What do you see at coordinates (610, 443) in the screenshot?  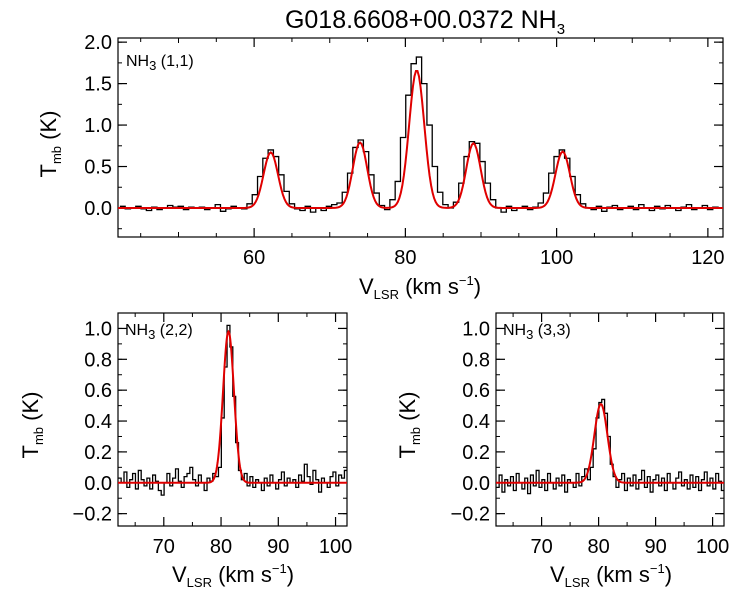 I see `panel-nh3-33-fit-curve` at bounding box center [610, 443].